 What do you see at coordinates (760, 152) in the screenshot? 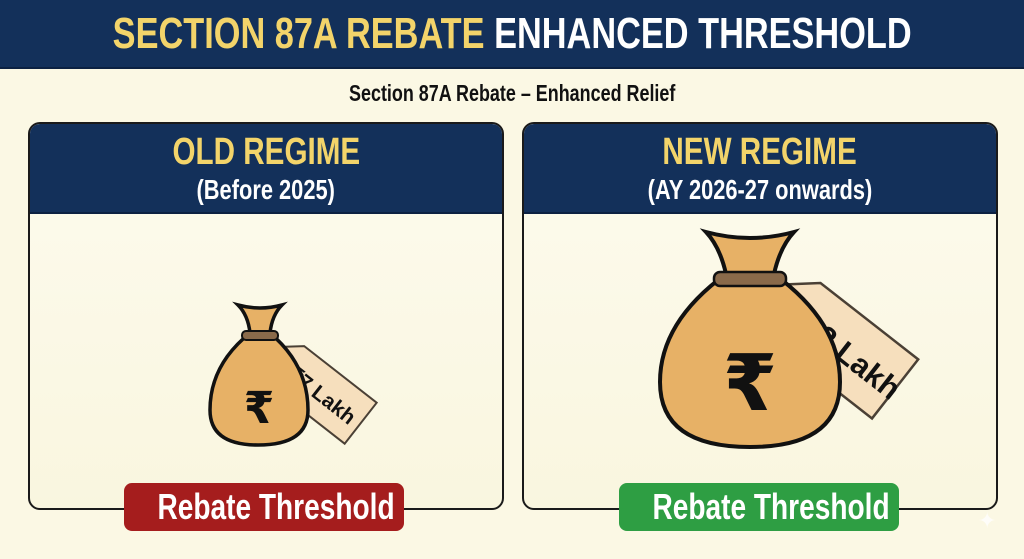
I see `panel-title: NEW REGIME` at bounding box center [760, 152].